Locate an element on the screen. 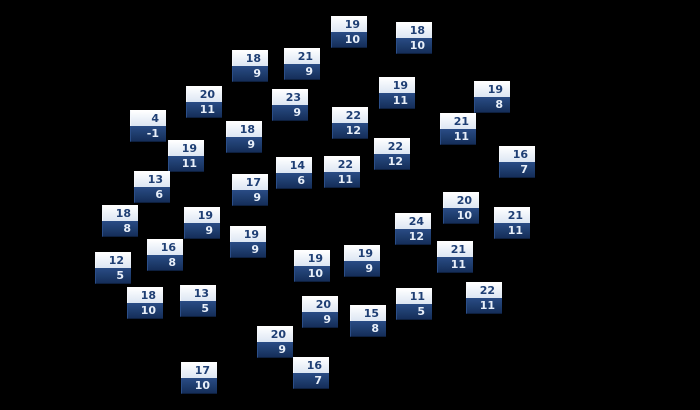 This screenshot has height=410, width=700. data-point-label: 19 11 is located at coordinates (397, 93).